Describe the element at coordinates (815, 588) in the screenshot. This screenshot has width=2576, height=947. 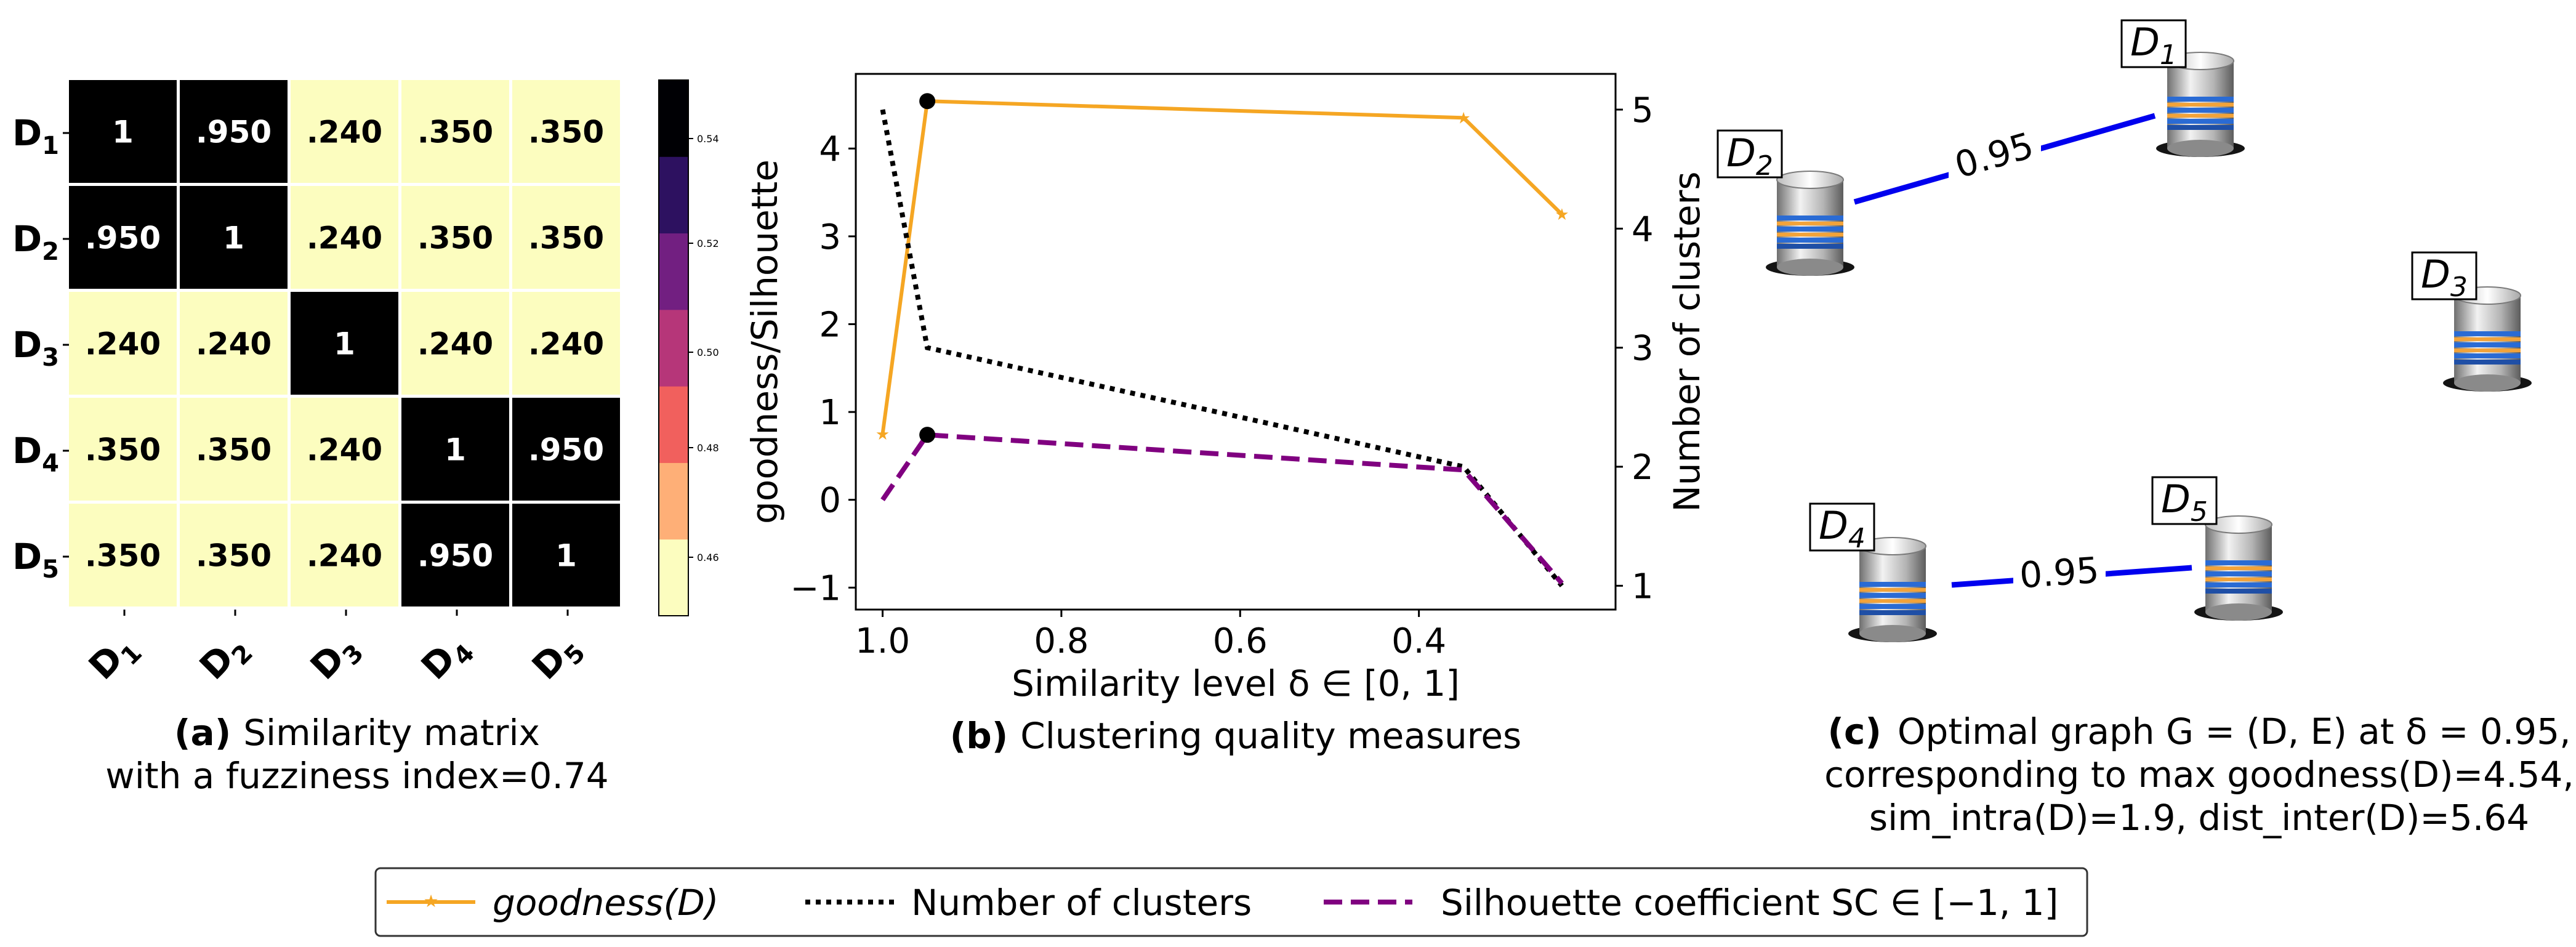
I see `y-left-tick-label-0: −1` at that location.